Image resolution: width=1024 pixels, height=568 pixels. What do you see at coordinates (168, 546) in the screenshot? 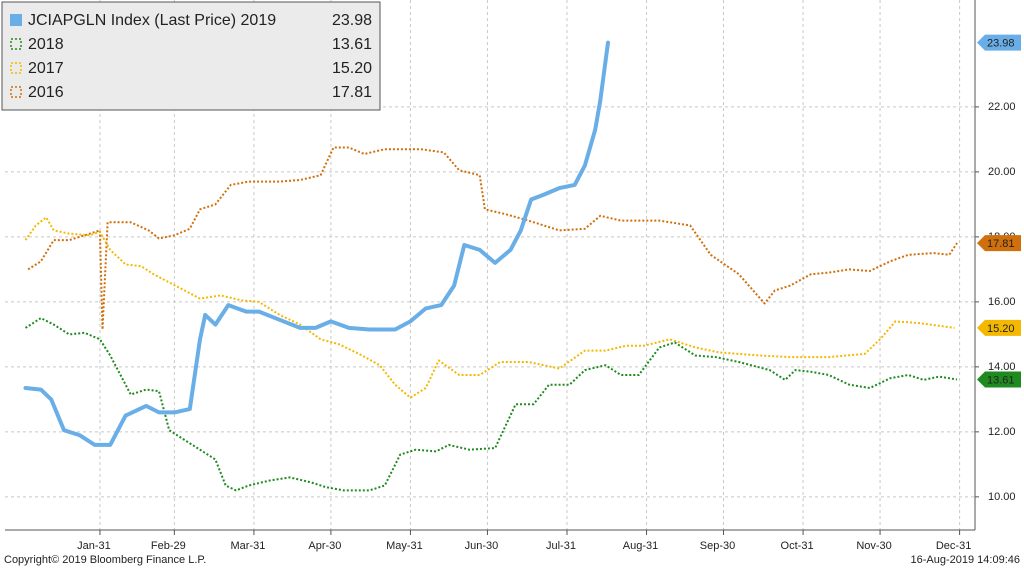
I see `x-tick-label: Feb-29` at bounding box center [168, 546].